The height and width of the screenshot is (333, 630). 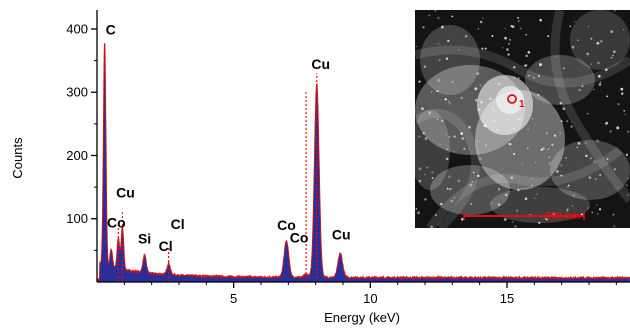 I want to click on x-axis-title: Energy (keV), so click(x=362, y=317).